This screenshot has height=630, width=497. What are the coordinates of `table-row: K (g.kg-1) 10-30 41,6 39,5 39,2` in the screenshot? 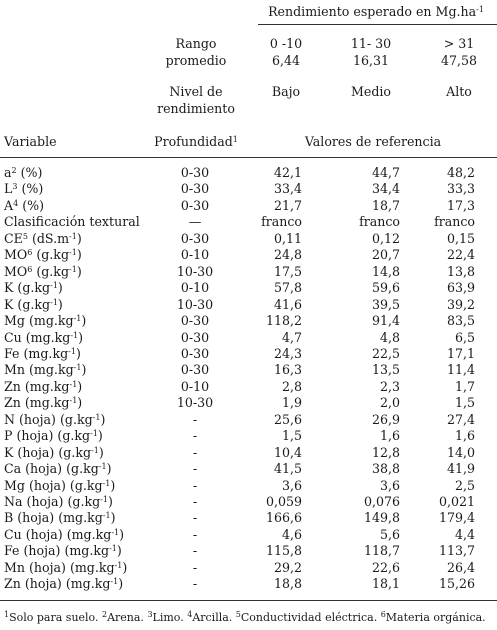 It's located at (248, 305).